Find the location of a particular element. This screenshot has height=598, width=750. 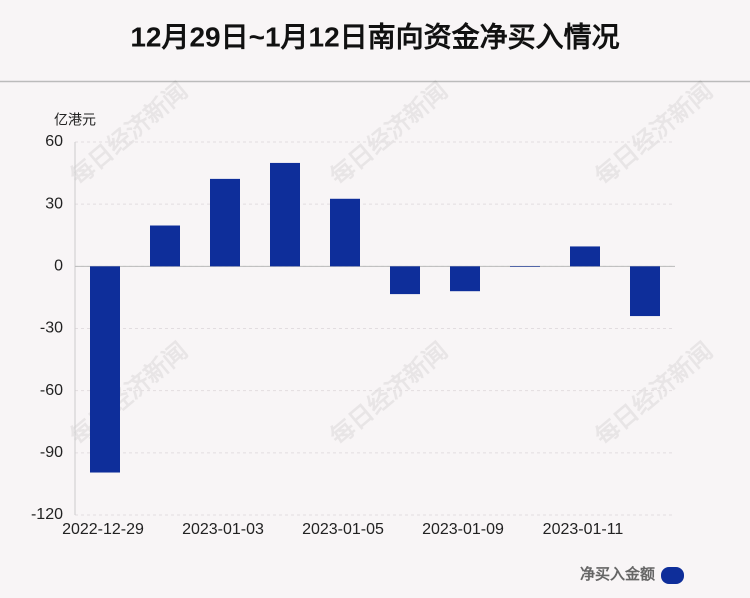

y-tick-label: 60 is located at coordinates (54, 141).